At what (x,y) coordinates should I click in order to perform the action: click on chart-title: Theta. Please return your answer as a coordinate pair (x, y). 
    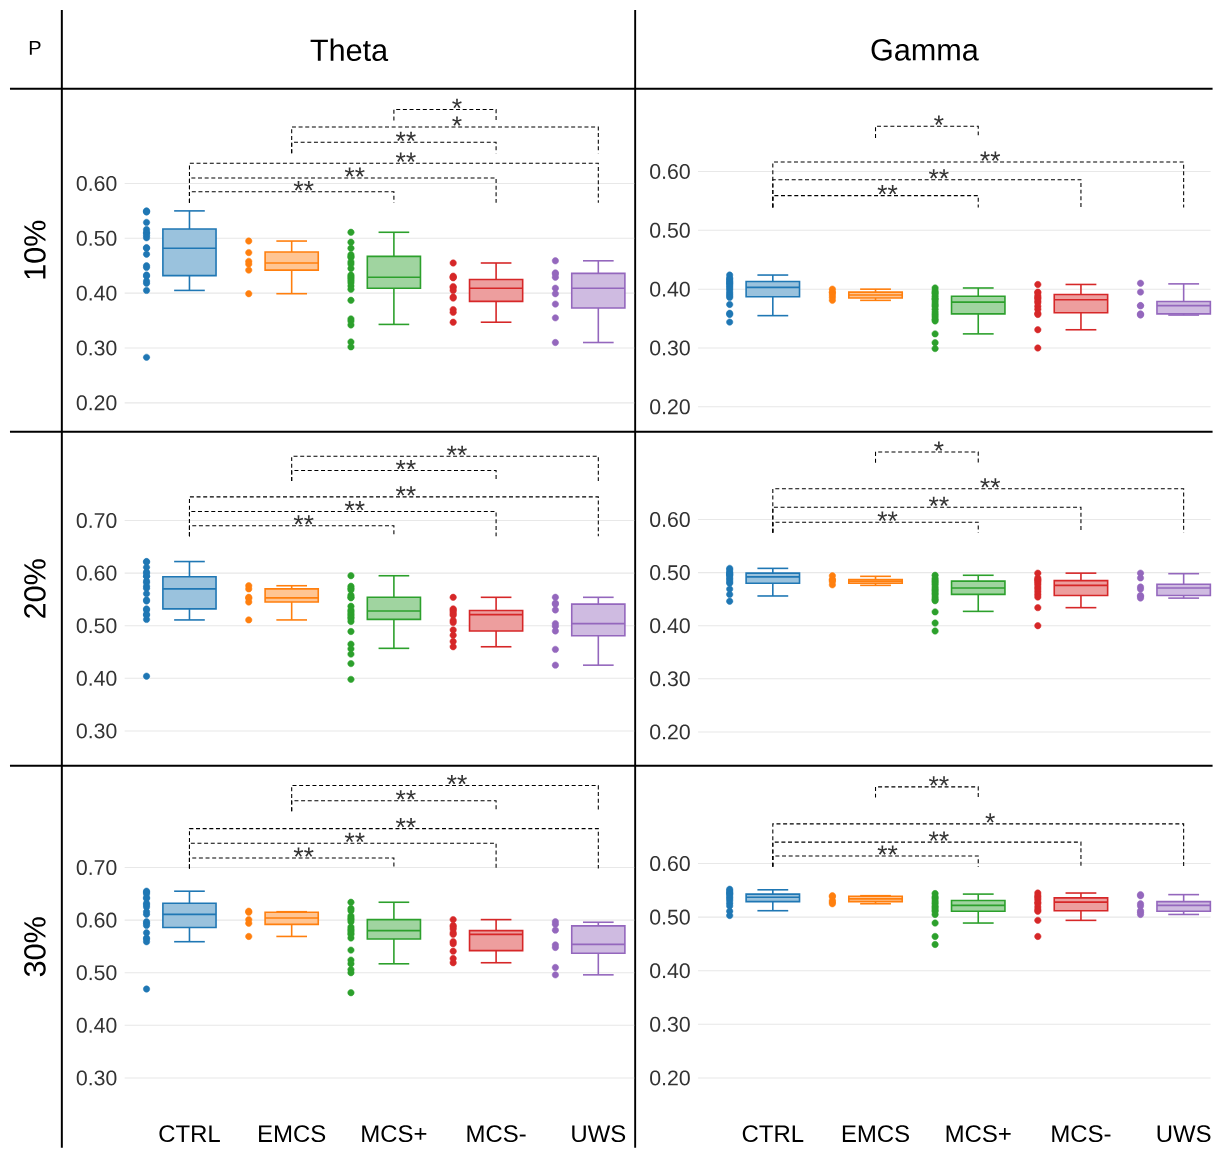
    Looking at the image, I should click on (349, 50).